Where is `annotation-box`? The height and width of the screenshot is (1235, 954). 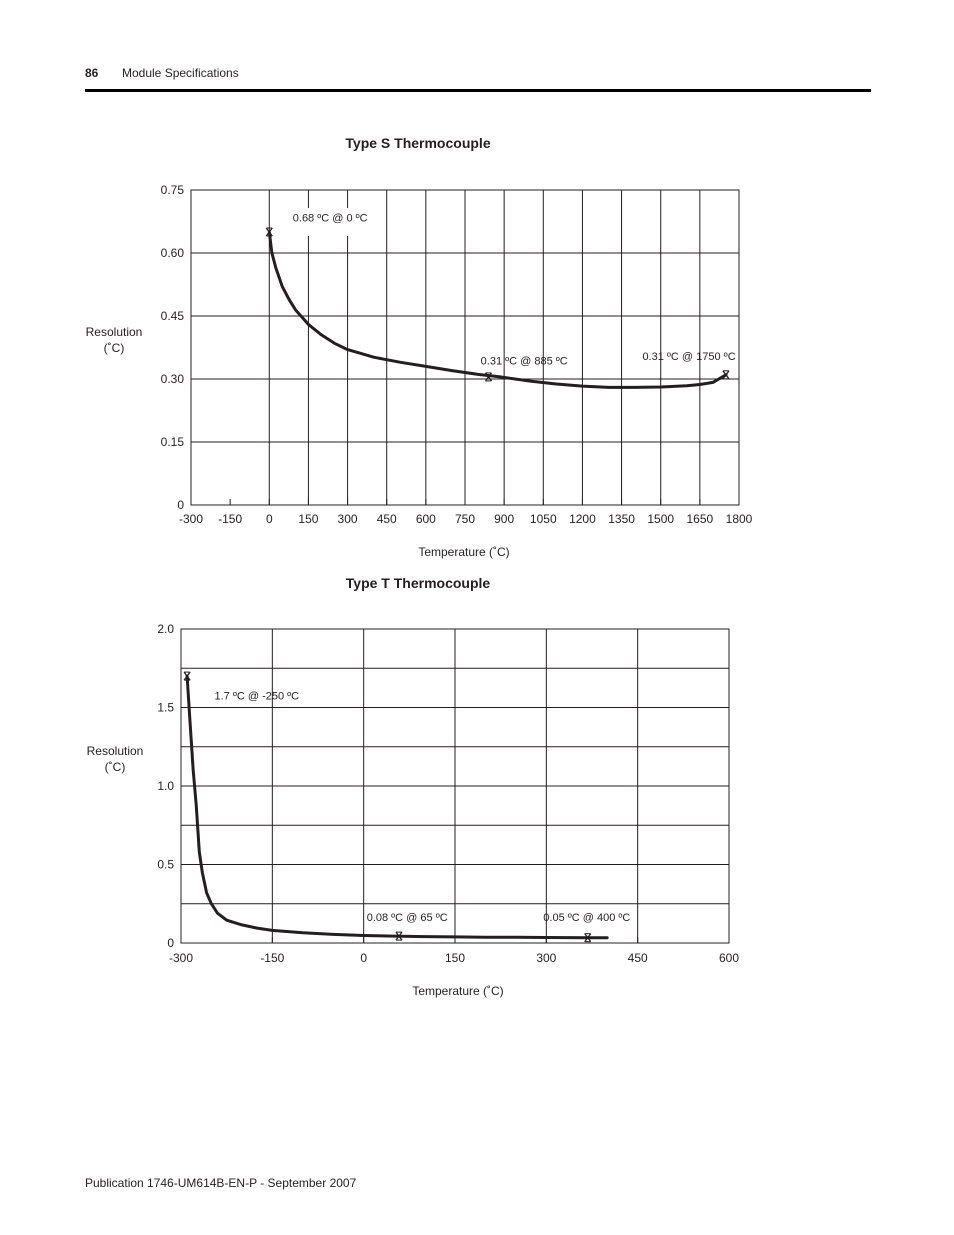
annotation-box is located at coordinates (329, 222).